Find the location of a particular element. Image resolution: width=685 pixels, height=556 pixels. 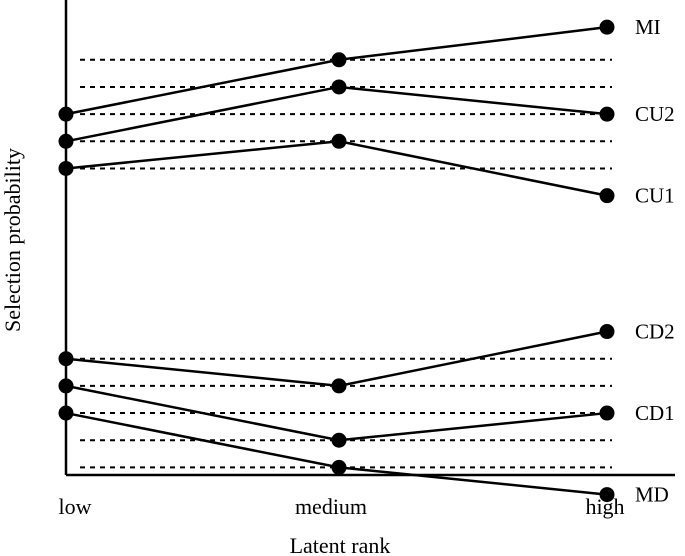

series-label-cd1: CD1 is located at coordinates (655, 413).